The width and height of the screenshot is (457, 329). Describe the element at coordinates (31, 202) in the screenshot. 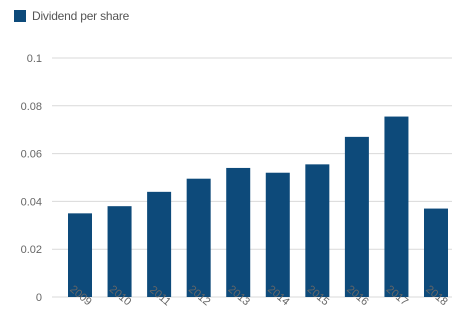

I see `y-tick-label: 0.04` at that location.